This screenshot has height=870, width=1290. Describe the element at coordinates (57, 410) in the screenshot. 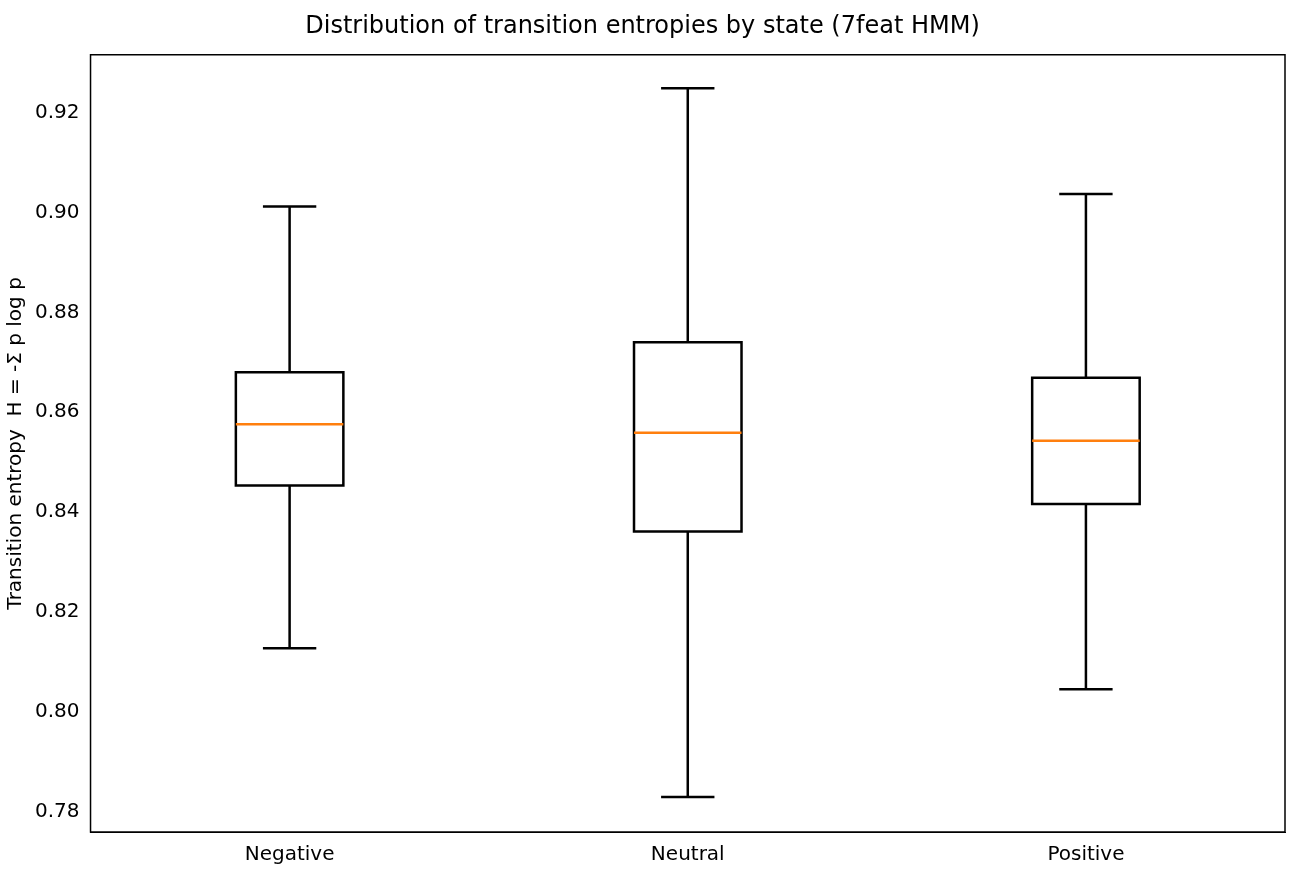

I see `y-tick-label: 0.86` at that location.